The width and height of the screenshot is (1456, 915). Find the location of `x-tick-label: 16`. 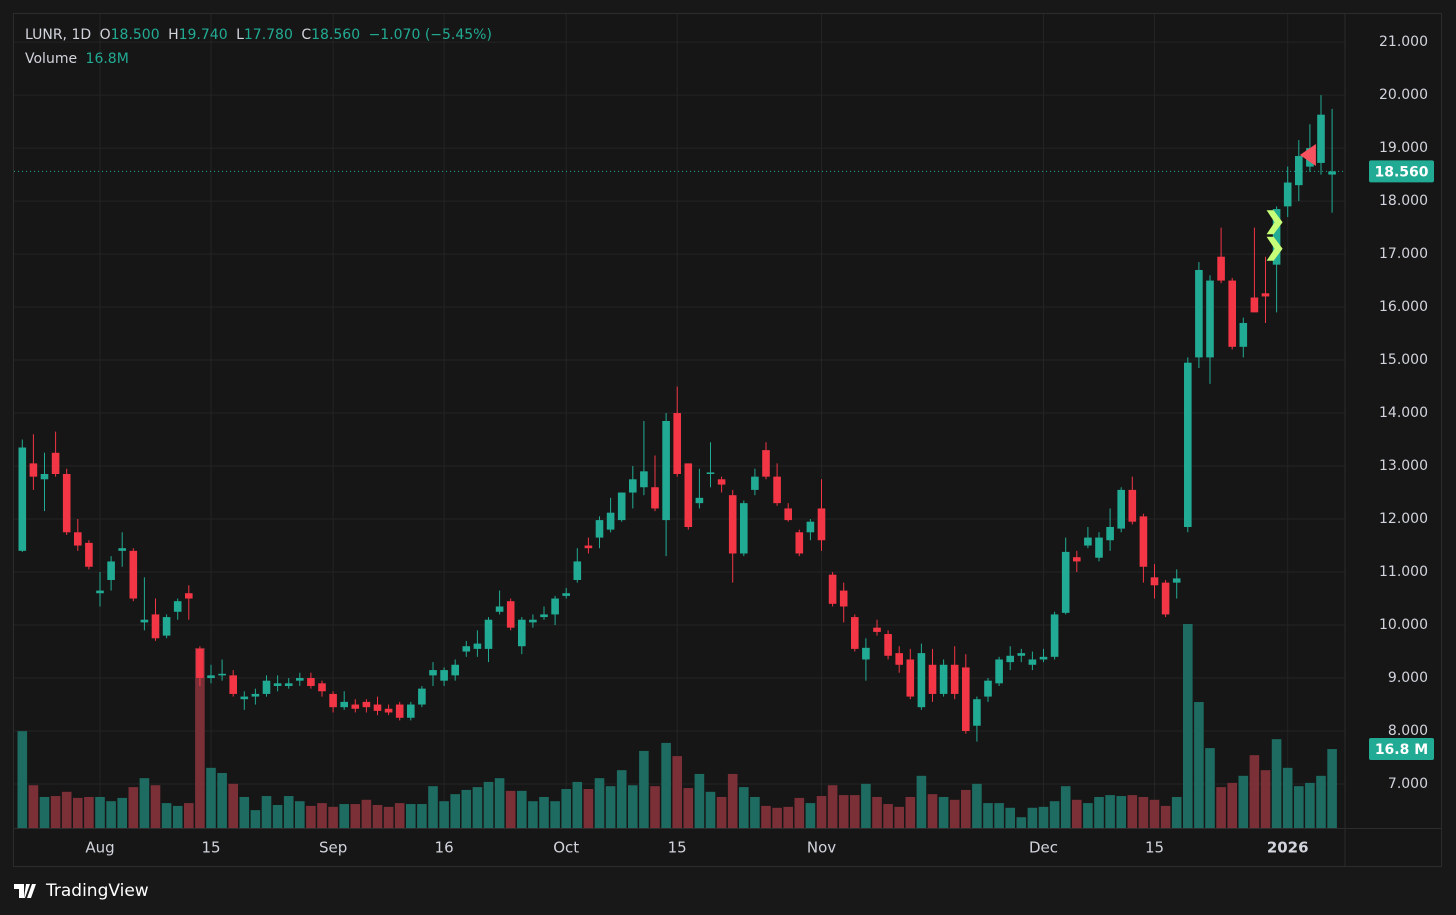

x-tick-label: 16 is located at coordinates (444, 848).